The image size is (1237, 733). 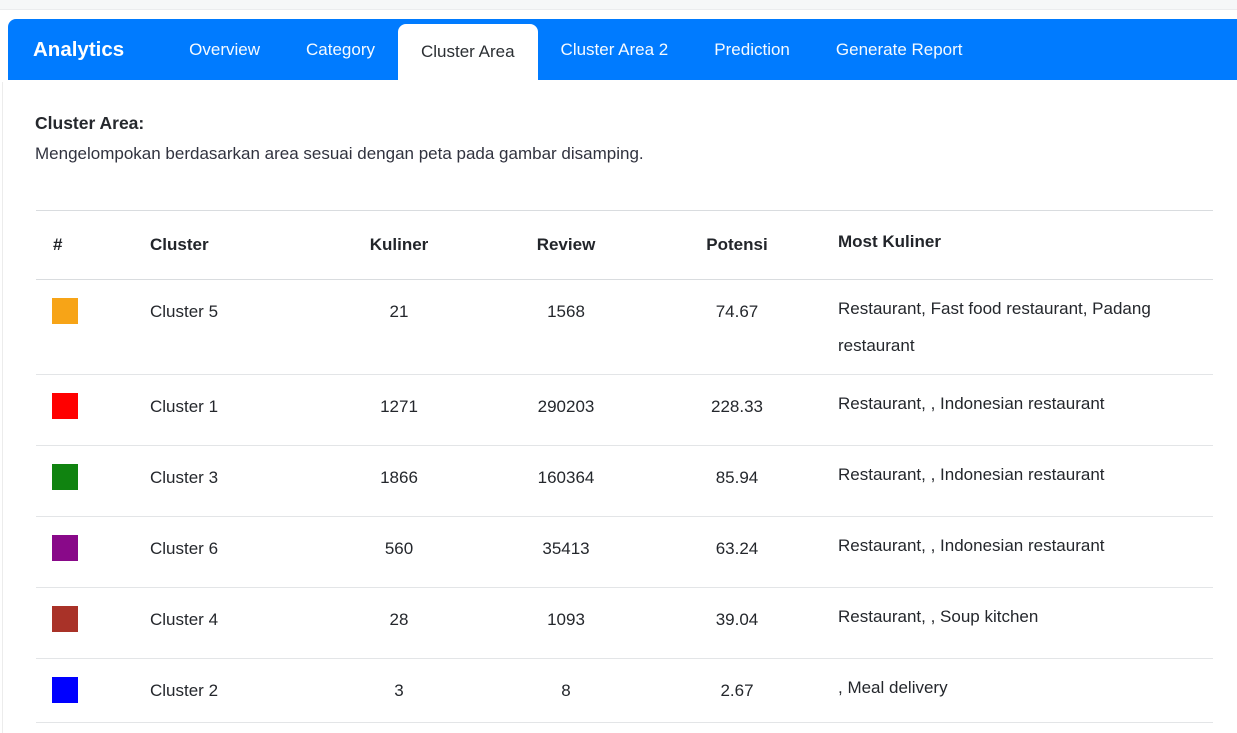 What do you see at coordinates (184, 548) in the screenshot?
I see `cluster-name-cell: Cluster 6` at bounding box center [184, 548].